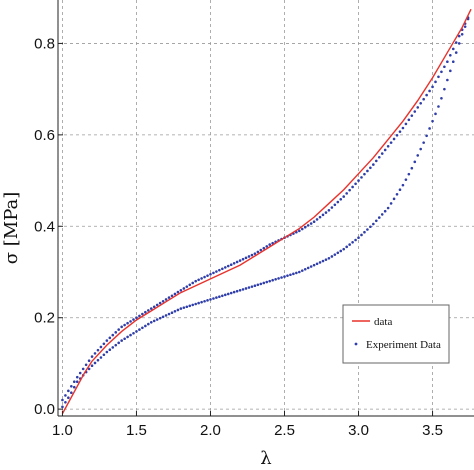 Image resolution: width=474 pixels, height=470 pixels. I want to click on legend-entry-data: data, so click(383, 322).